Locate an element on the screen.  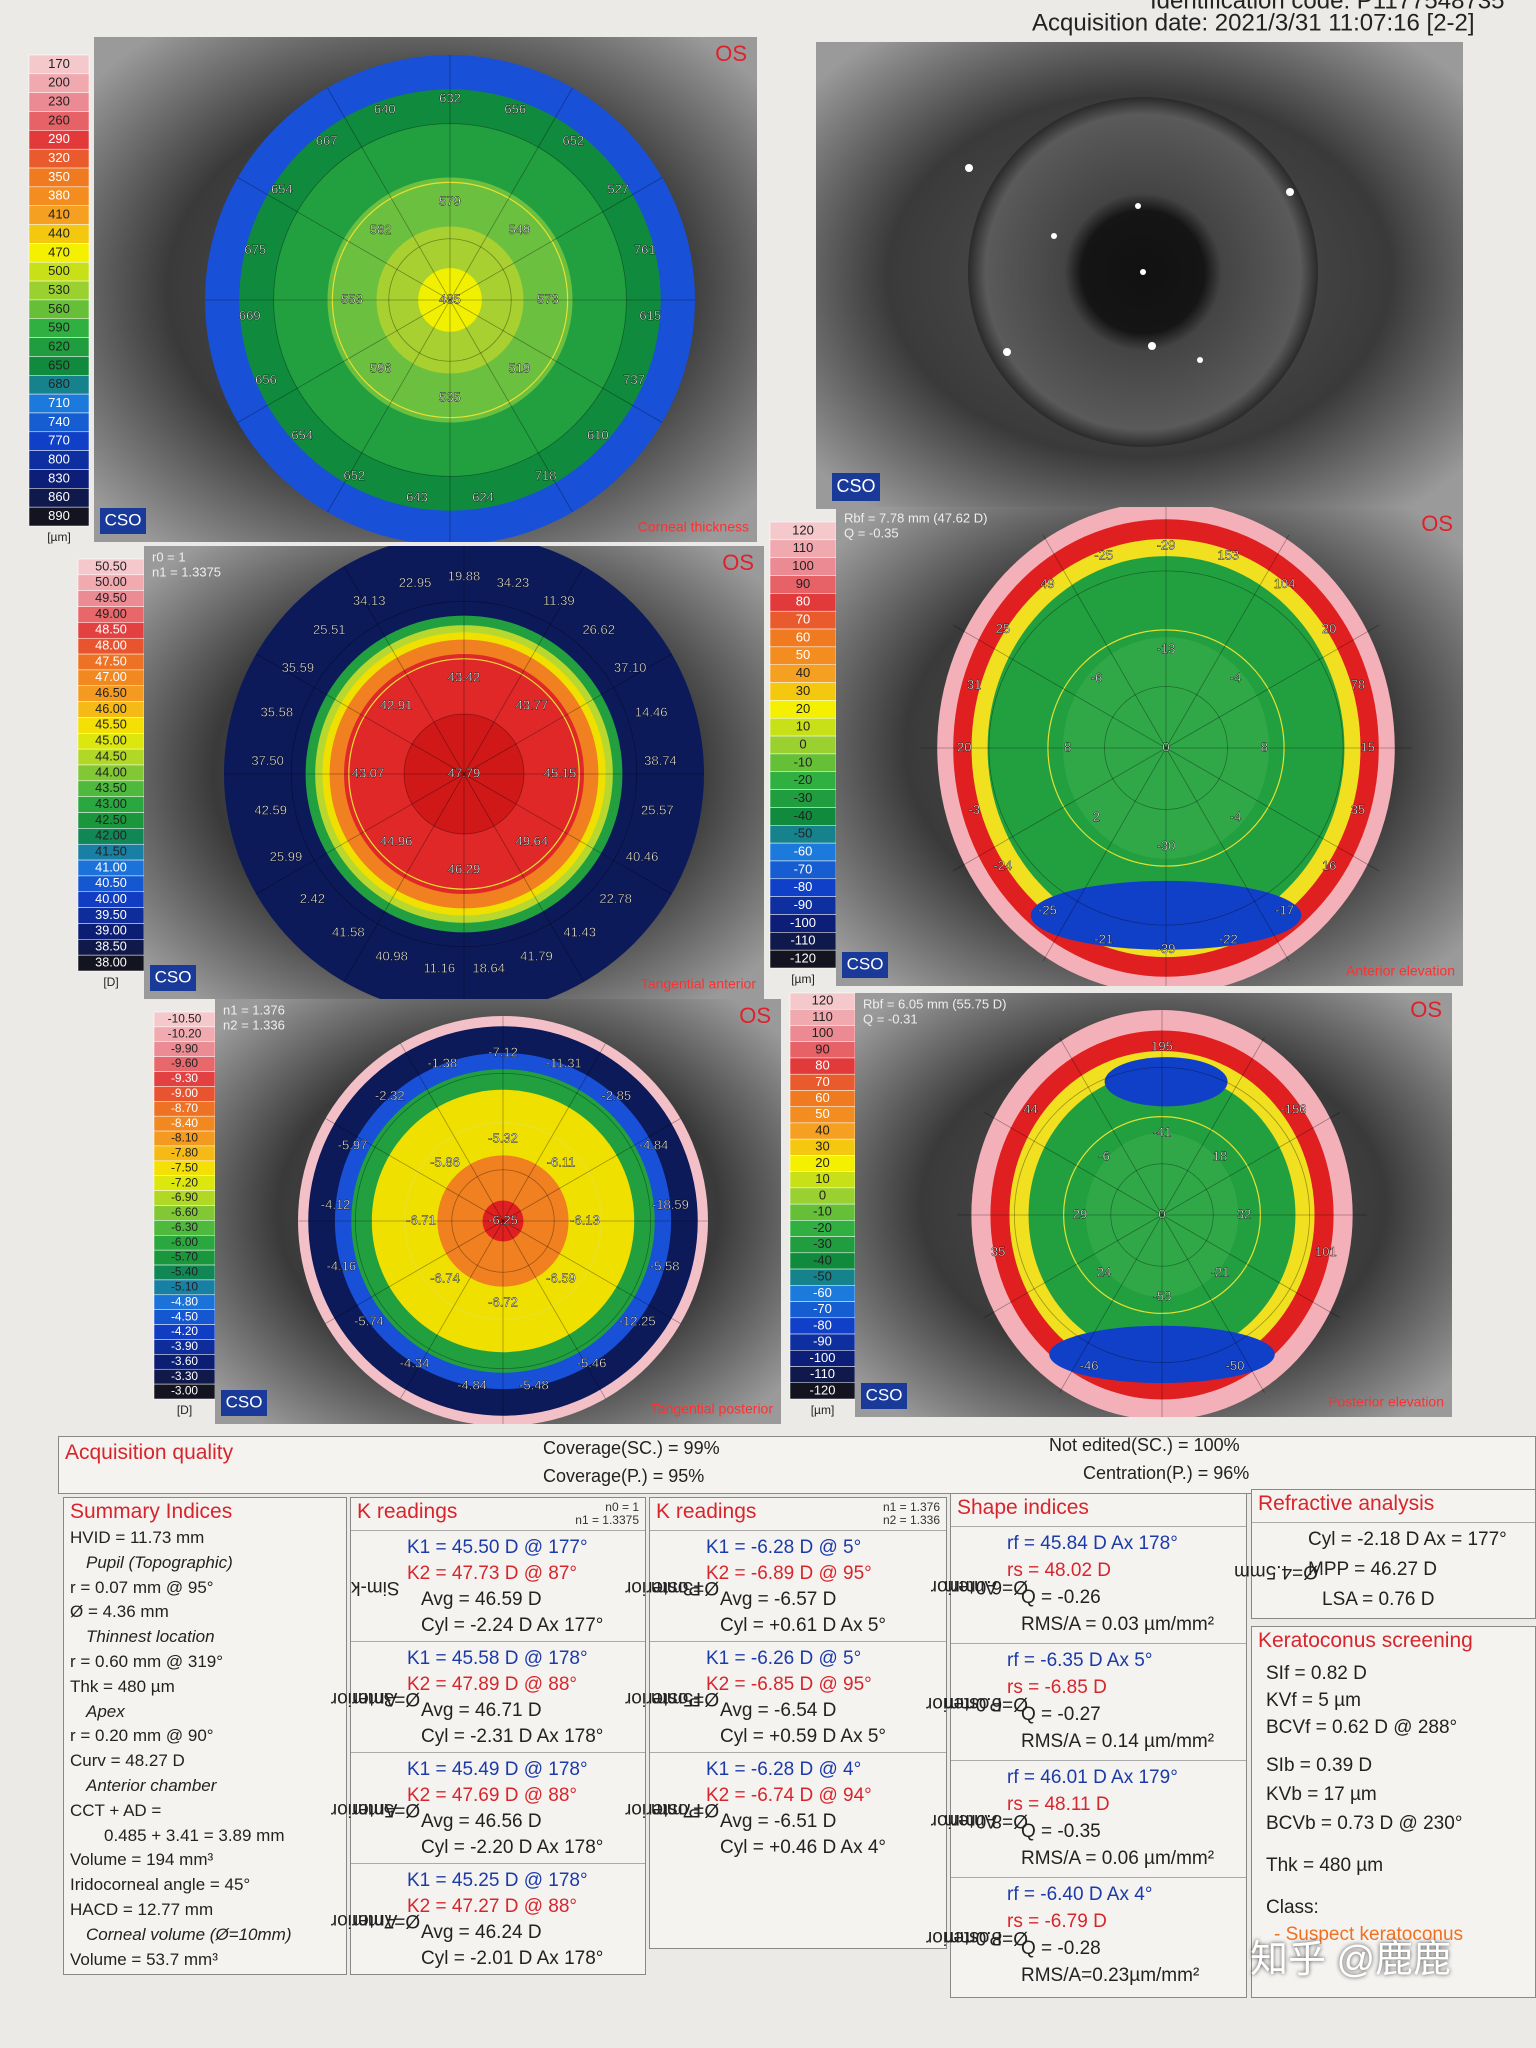
map-value: 25 is located at coordinates (1003, 628).